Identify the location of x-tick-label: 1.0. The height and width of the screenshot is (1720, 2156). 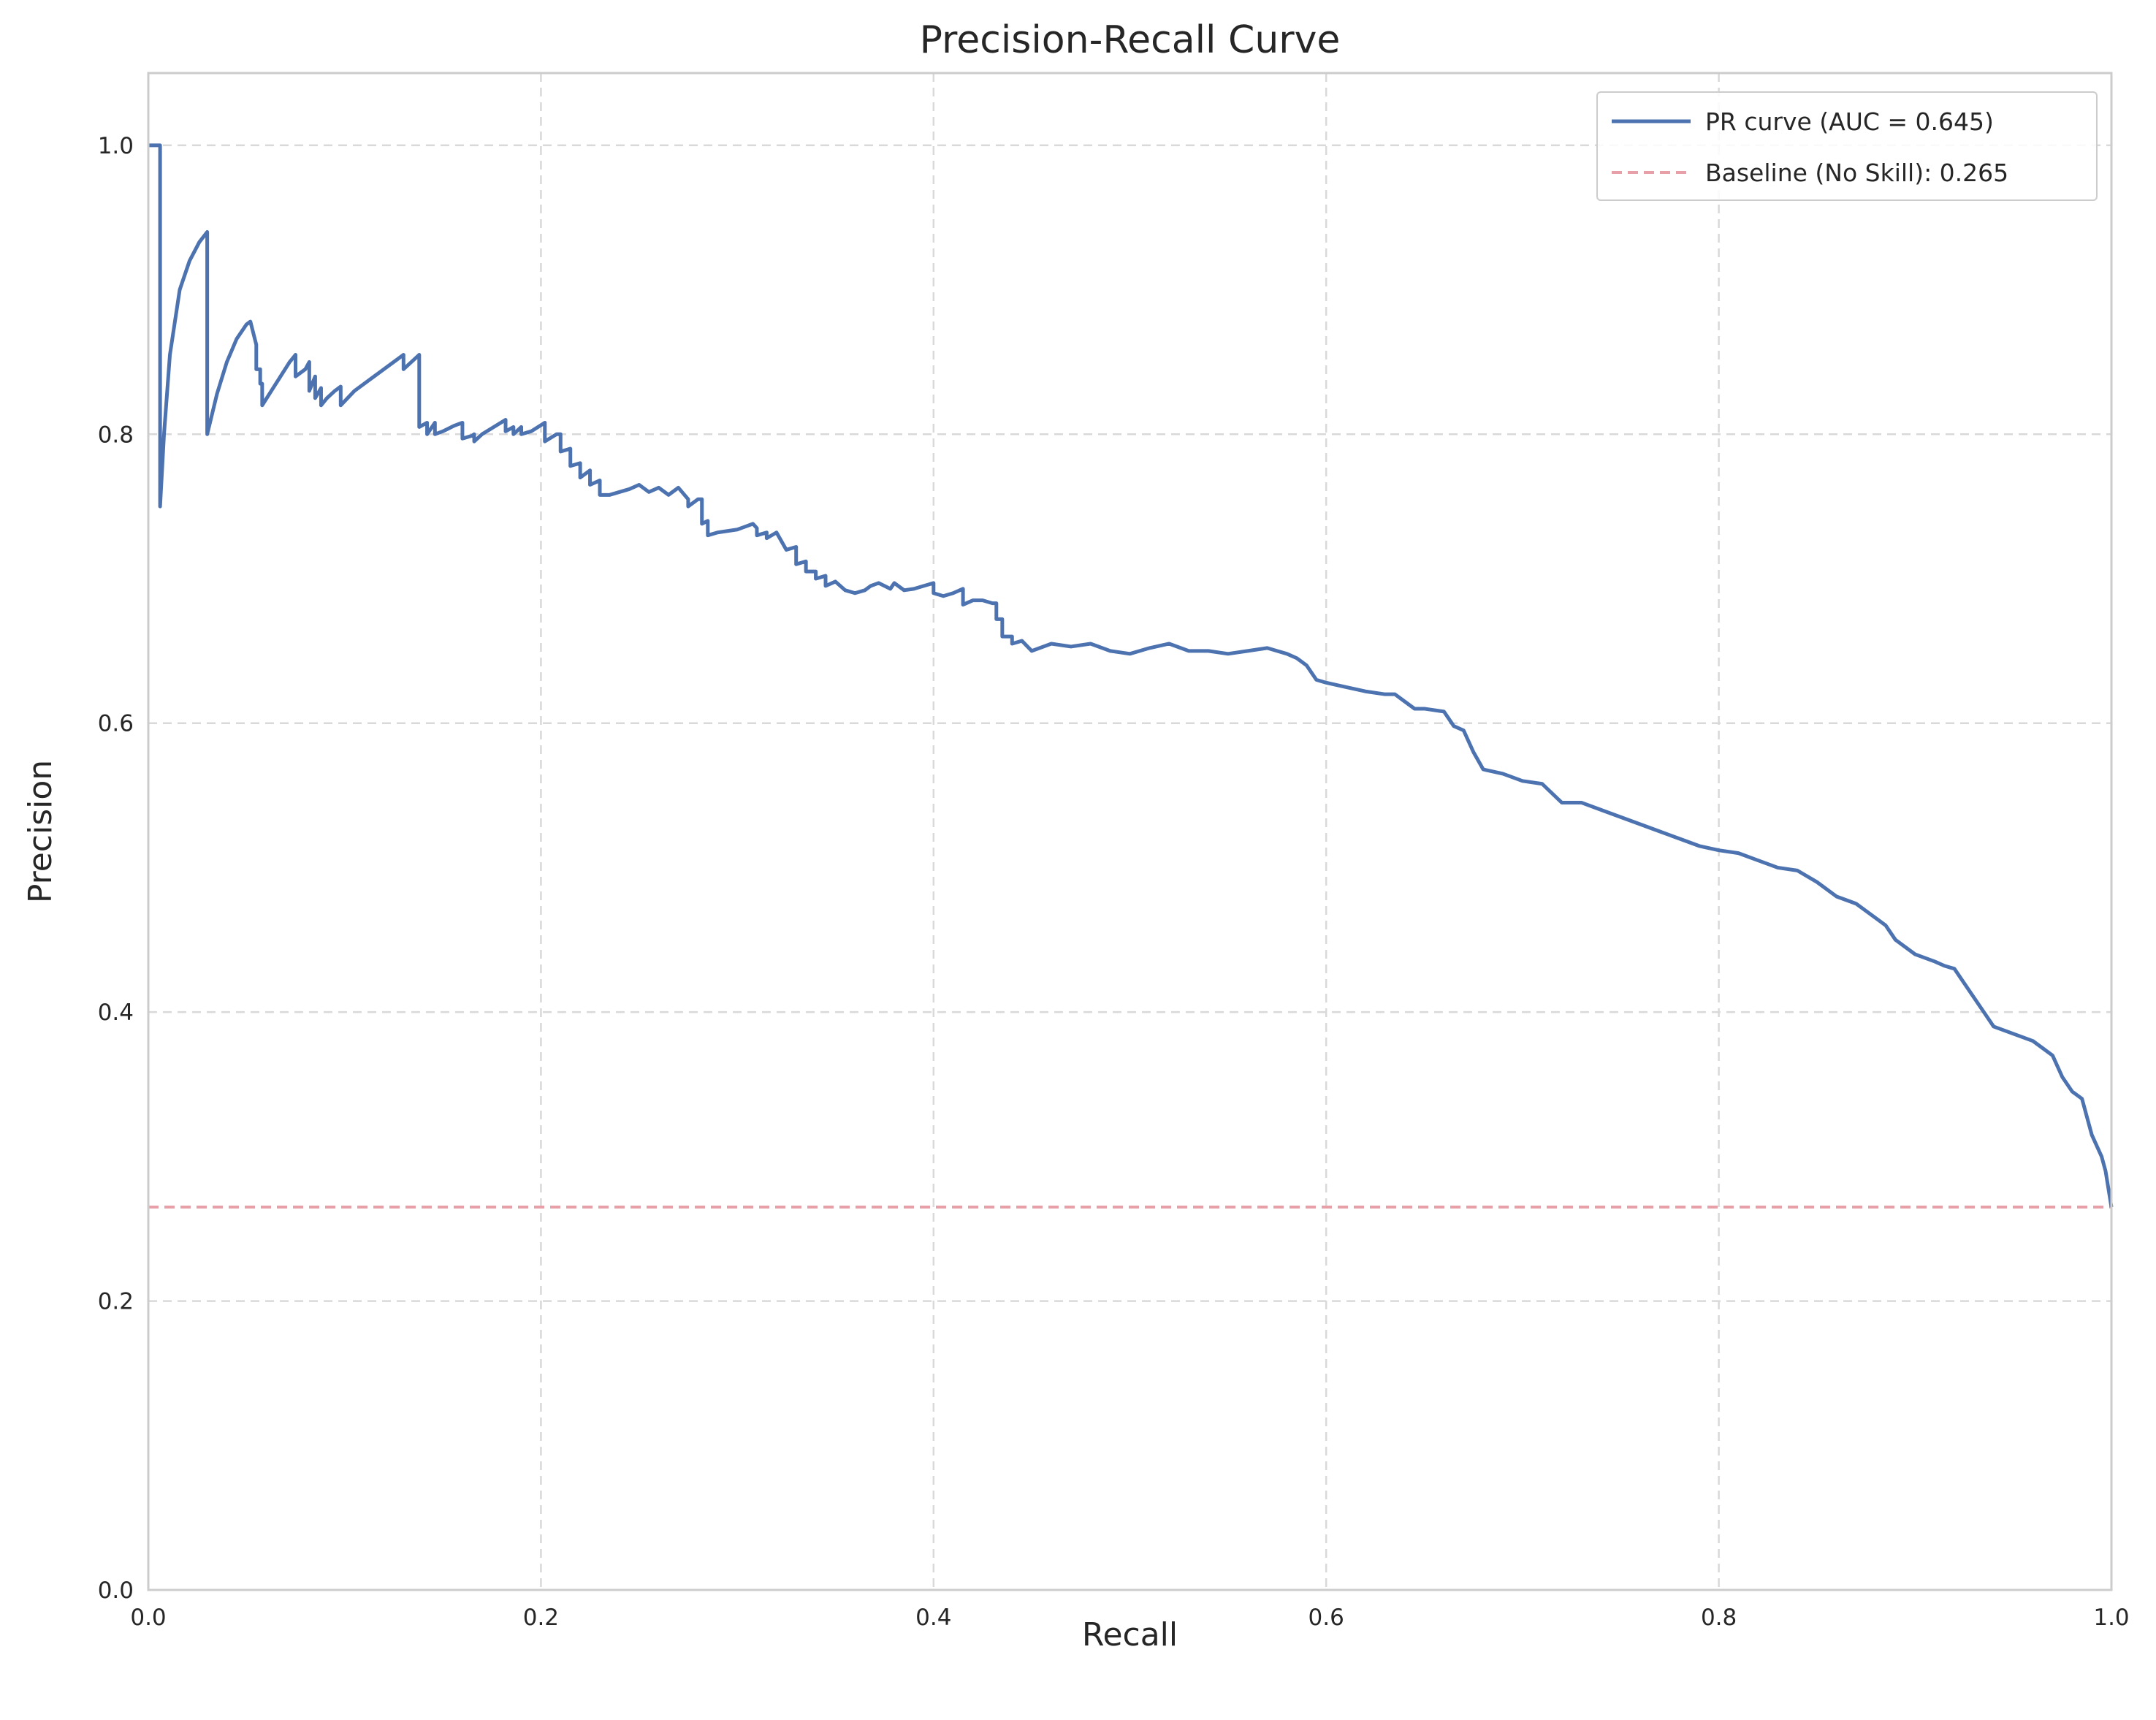
(2111, 1618).